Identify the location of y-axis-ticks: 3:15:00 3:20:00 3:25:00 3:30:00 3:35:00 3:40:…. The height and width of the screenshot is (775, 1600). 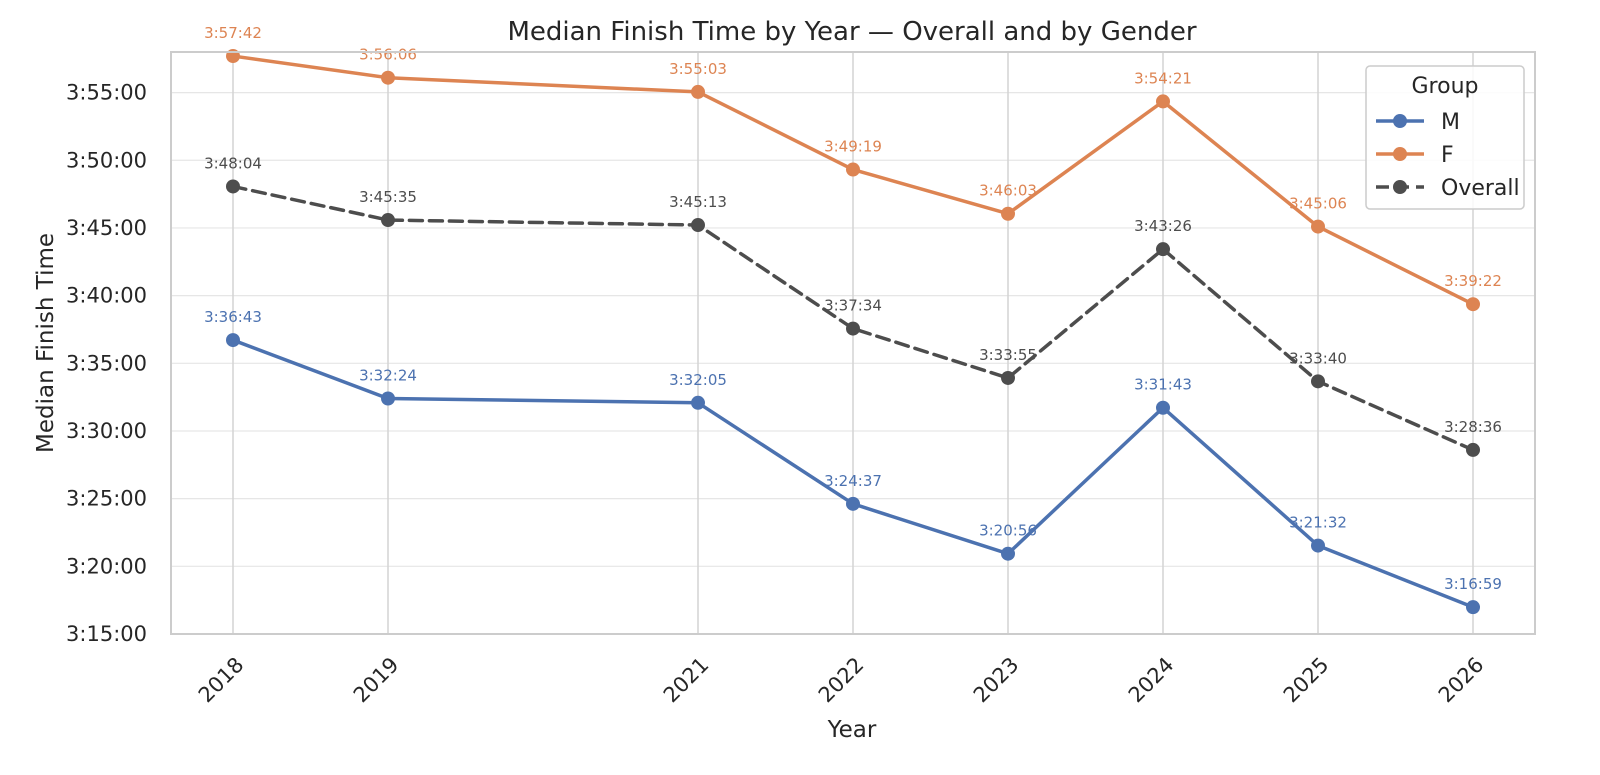
(106, 363).